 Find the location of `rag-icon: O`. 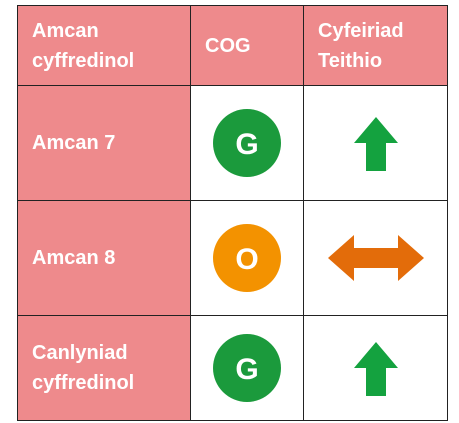

rag-icon: O is located at coordinates (247, 258).